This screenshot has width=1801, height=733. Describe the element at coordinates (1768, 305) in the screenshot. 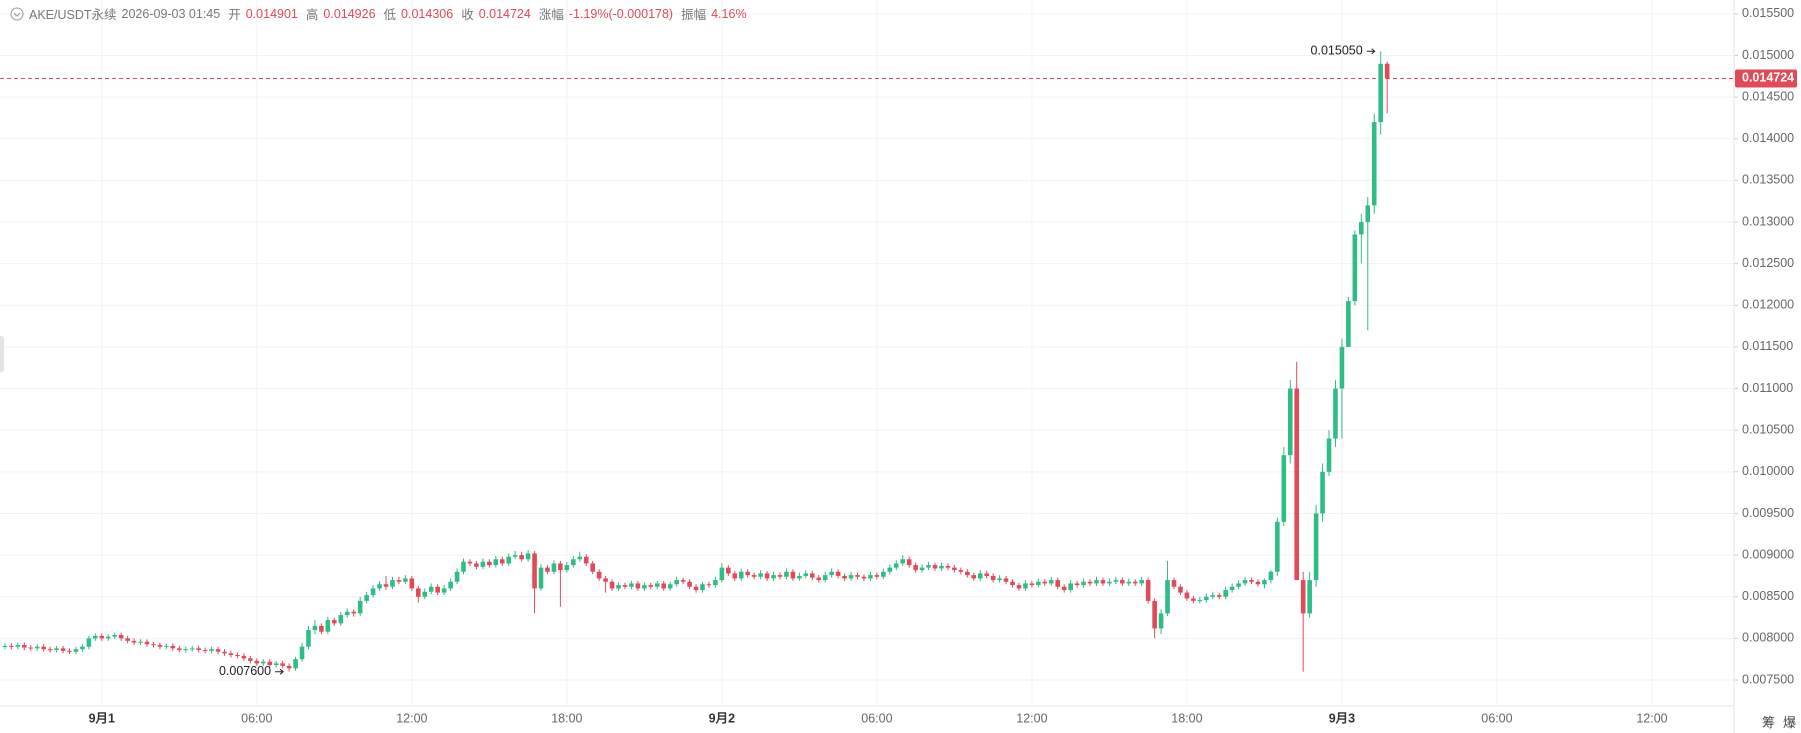

I see `y-tick-label: 0.012000` at that location.